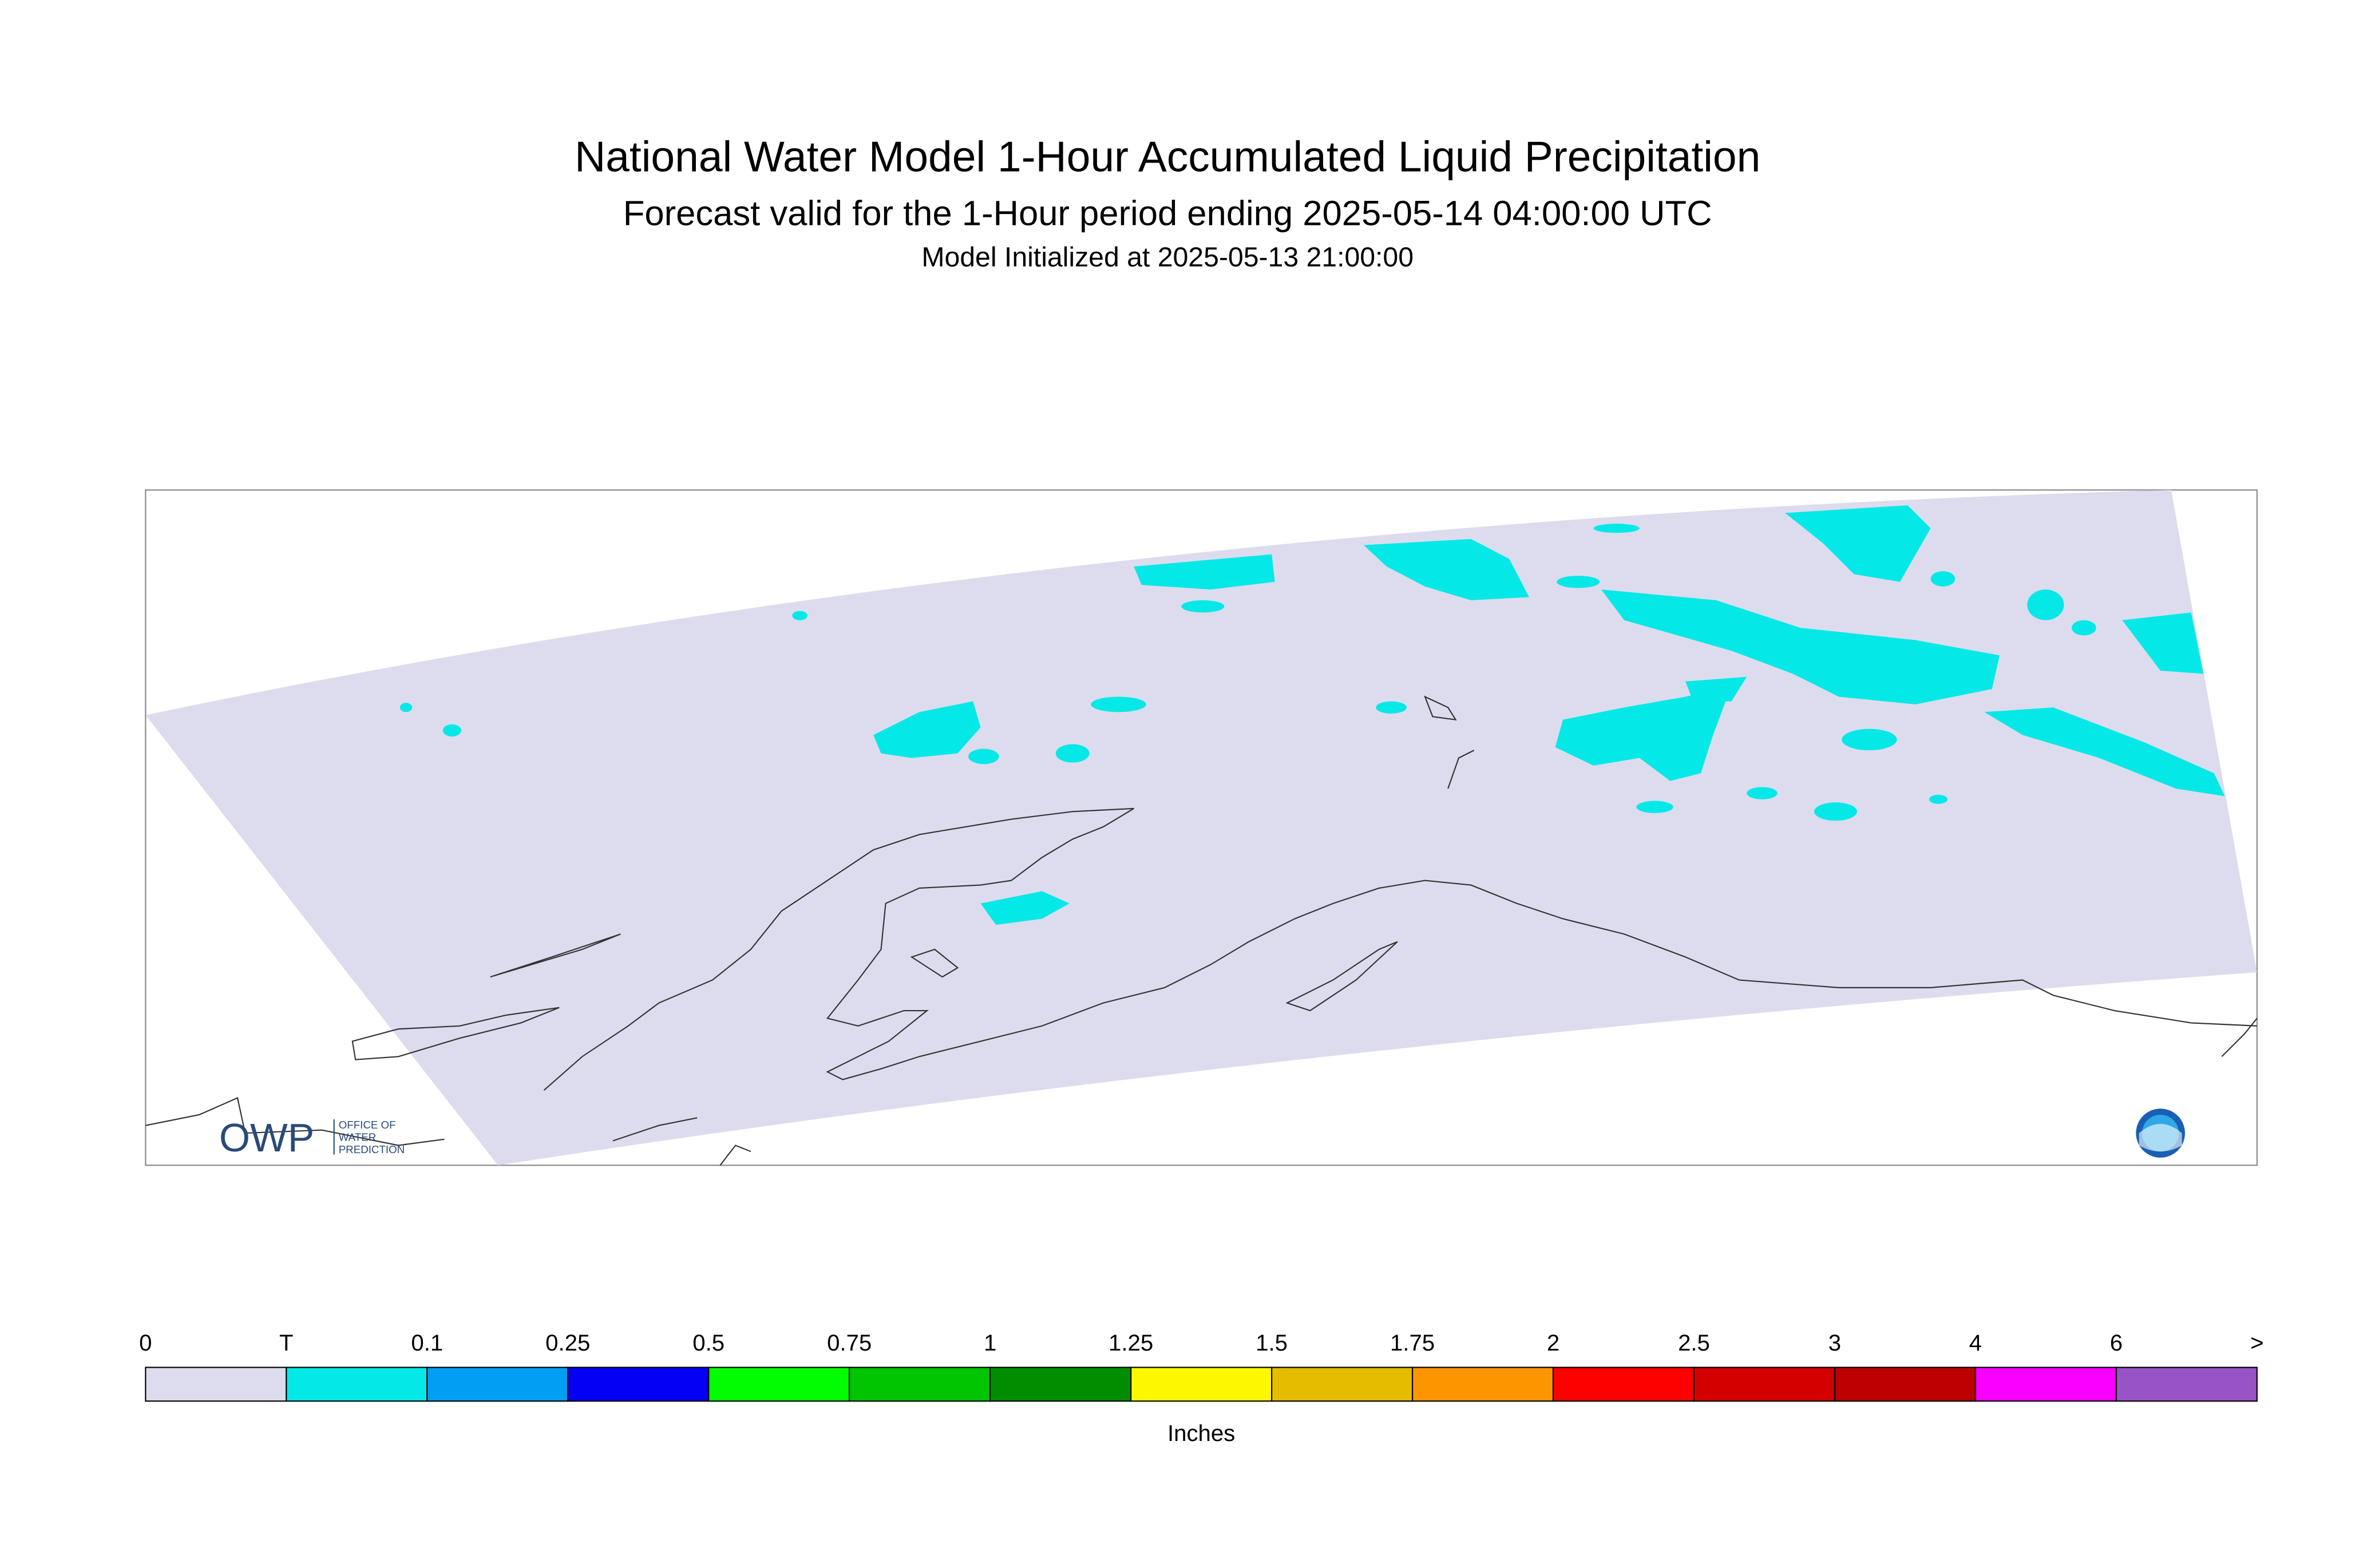 This screenshot has height=1568, width=2375. I want to click on colorbar-unit: Inches, so click(1201, 1433).